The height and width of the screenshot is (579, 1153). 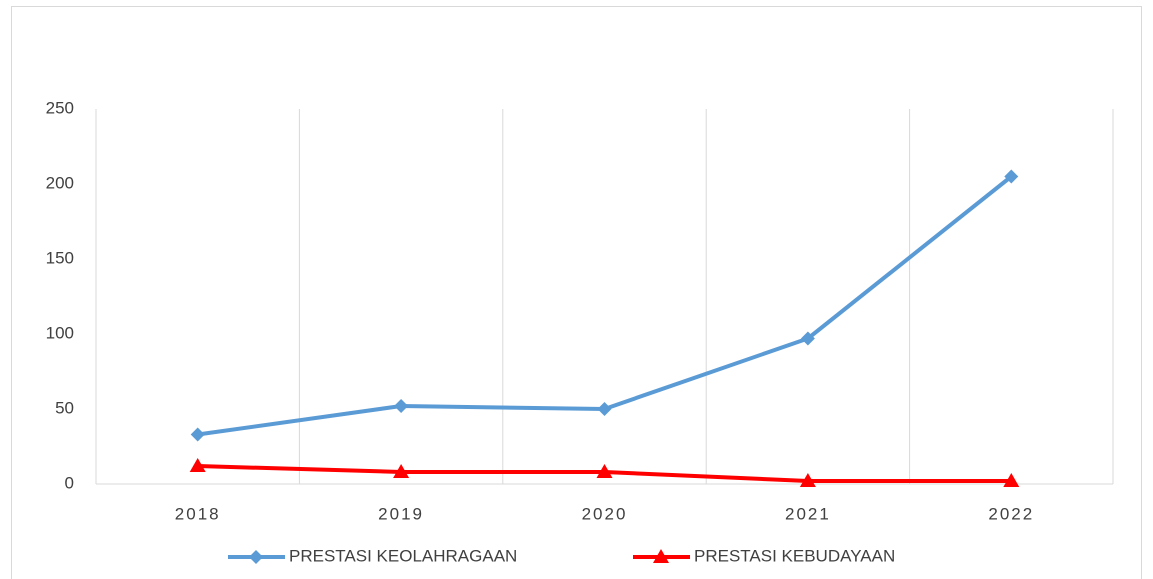 What do you see at coordinates (60, 182) in the screenshot?
I see `y-tick-label: 200` at bounding box center [60, 182].